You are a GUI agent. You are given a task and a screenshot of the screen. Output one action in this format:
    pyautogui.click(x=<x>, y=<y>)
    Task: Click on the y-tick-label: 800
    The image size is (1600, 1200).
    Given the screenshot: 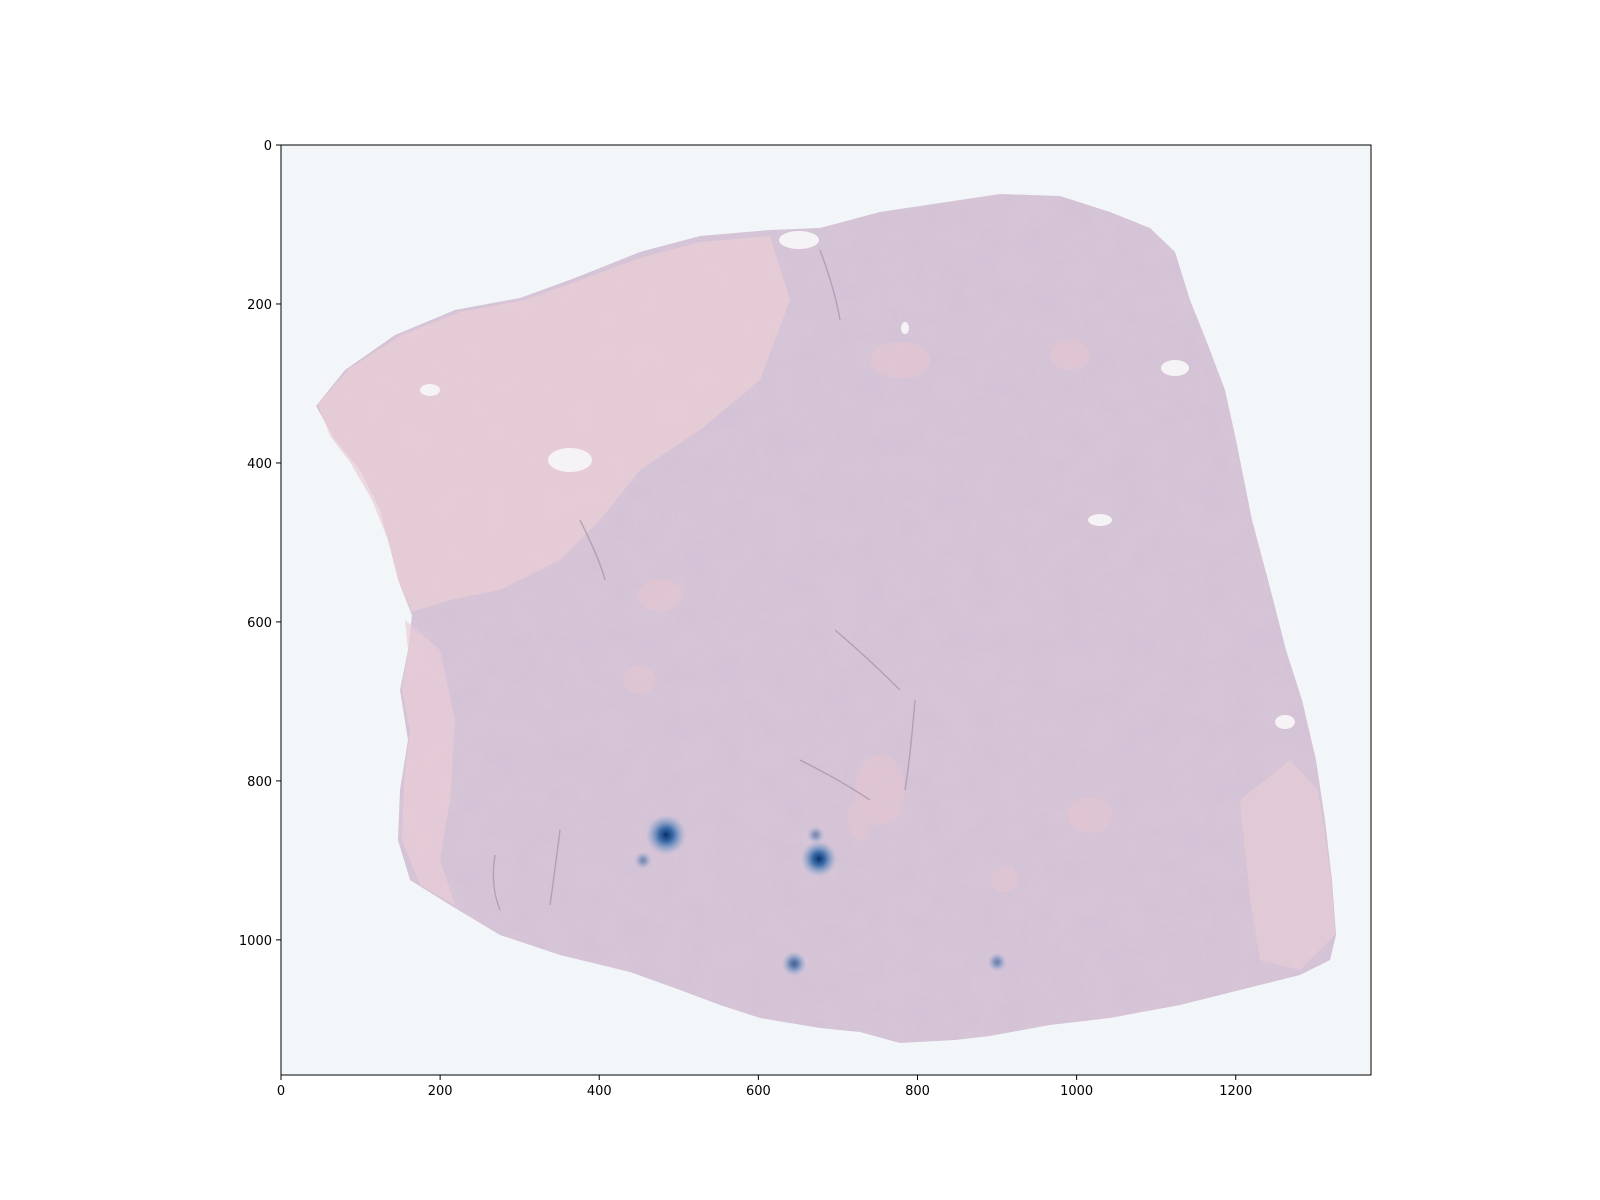 What is the action you would take?
    pyautogui.click(x=259, y=782)
    